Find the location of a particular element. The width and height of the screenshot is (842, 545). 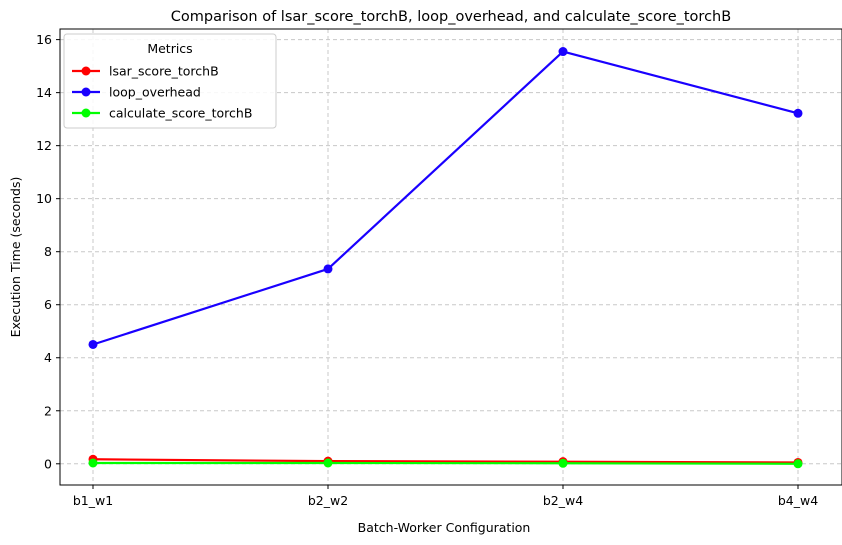

x-tick-label: b1_w1 is located at coordinates (93, 500).